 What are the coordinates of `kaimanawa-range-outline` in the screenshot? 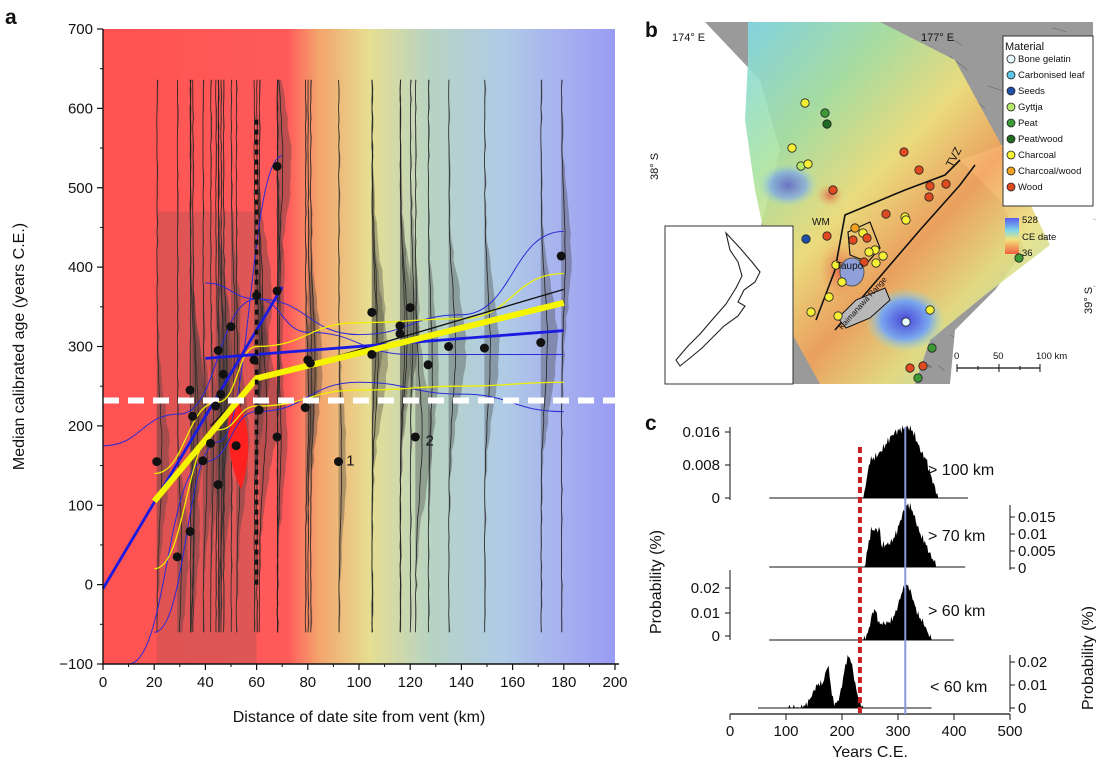 It's located at (864, 308).